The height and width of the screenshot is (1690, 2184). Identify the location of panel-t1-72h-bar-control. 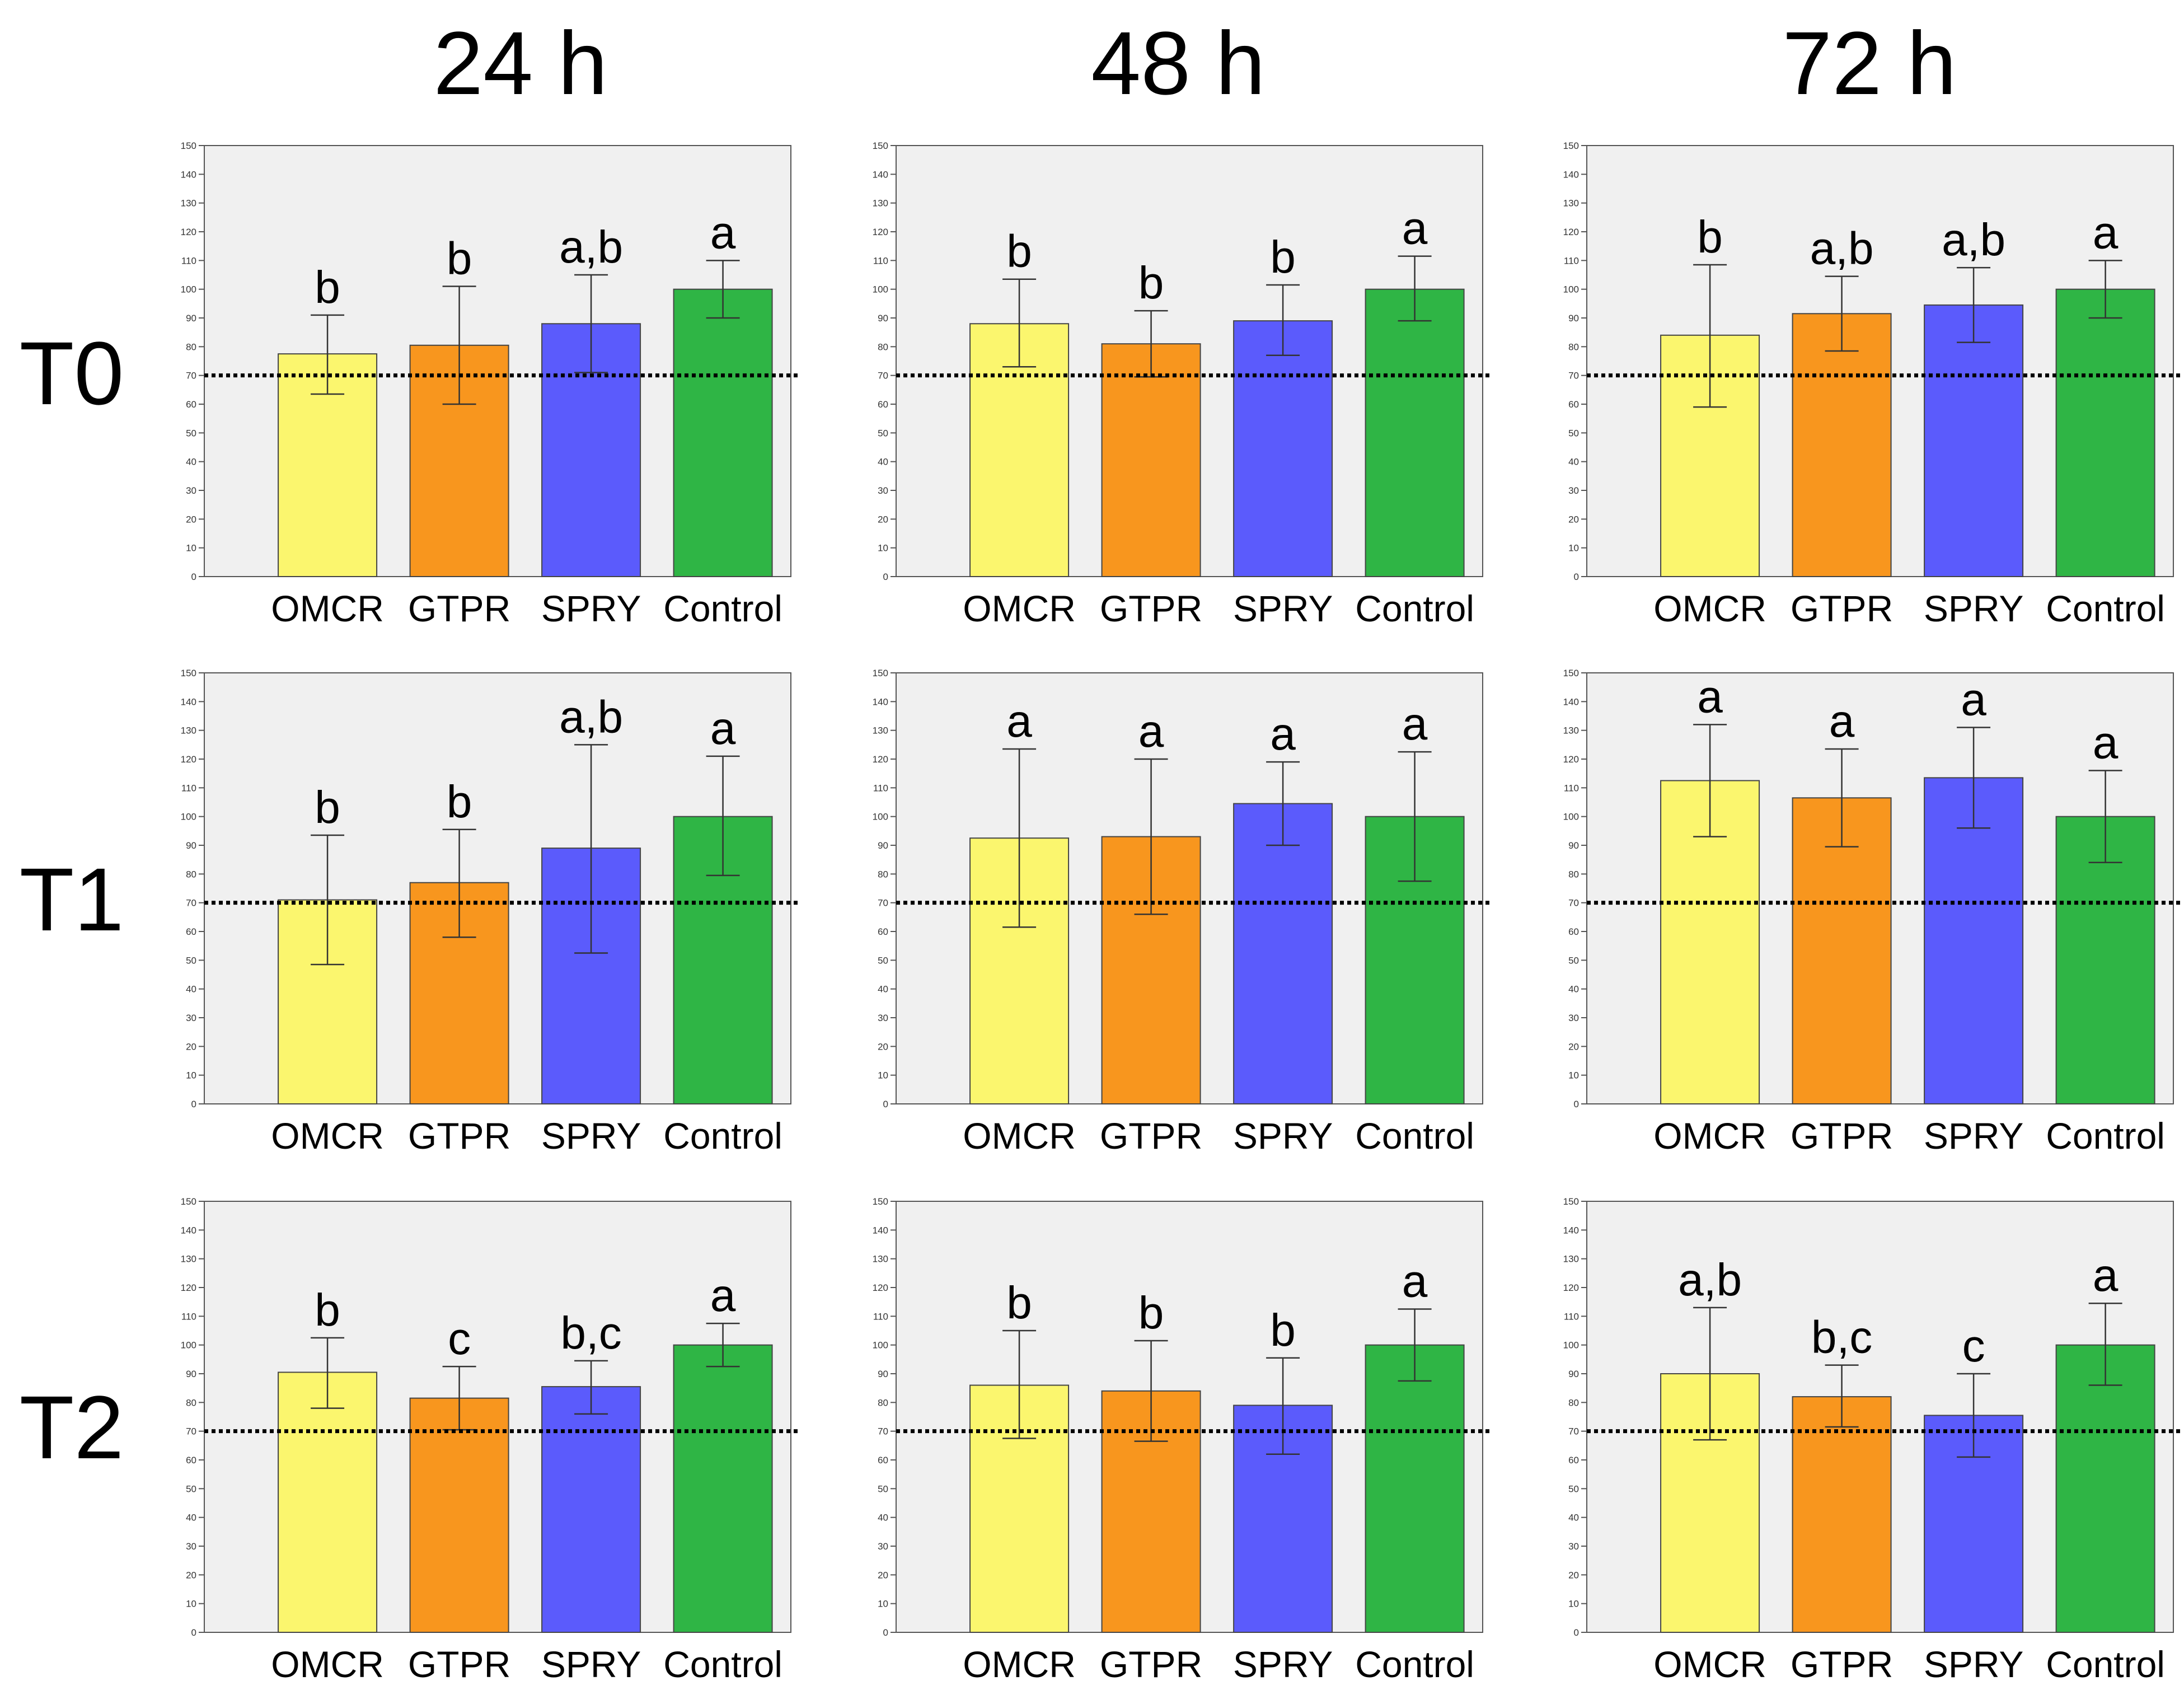
(2105, 960).